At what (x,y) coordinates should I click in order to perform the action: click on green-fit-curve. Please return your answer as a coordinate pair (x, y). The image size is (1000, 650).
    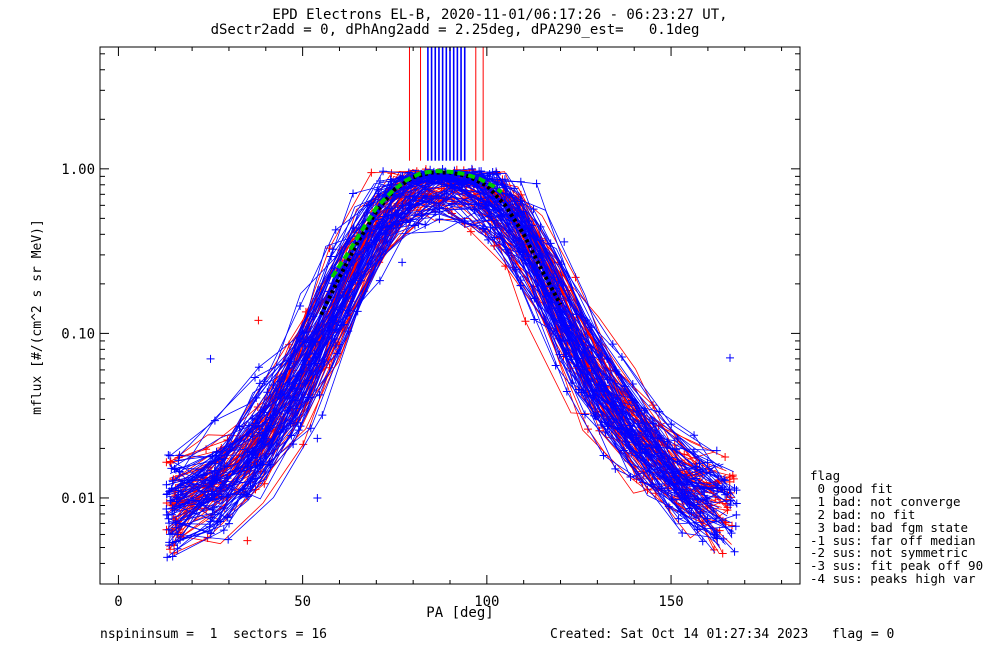
    Looking at the image, I should click on (416, 223).